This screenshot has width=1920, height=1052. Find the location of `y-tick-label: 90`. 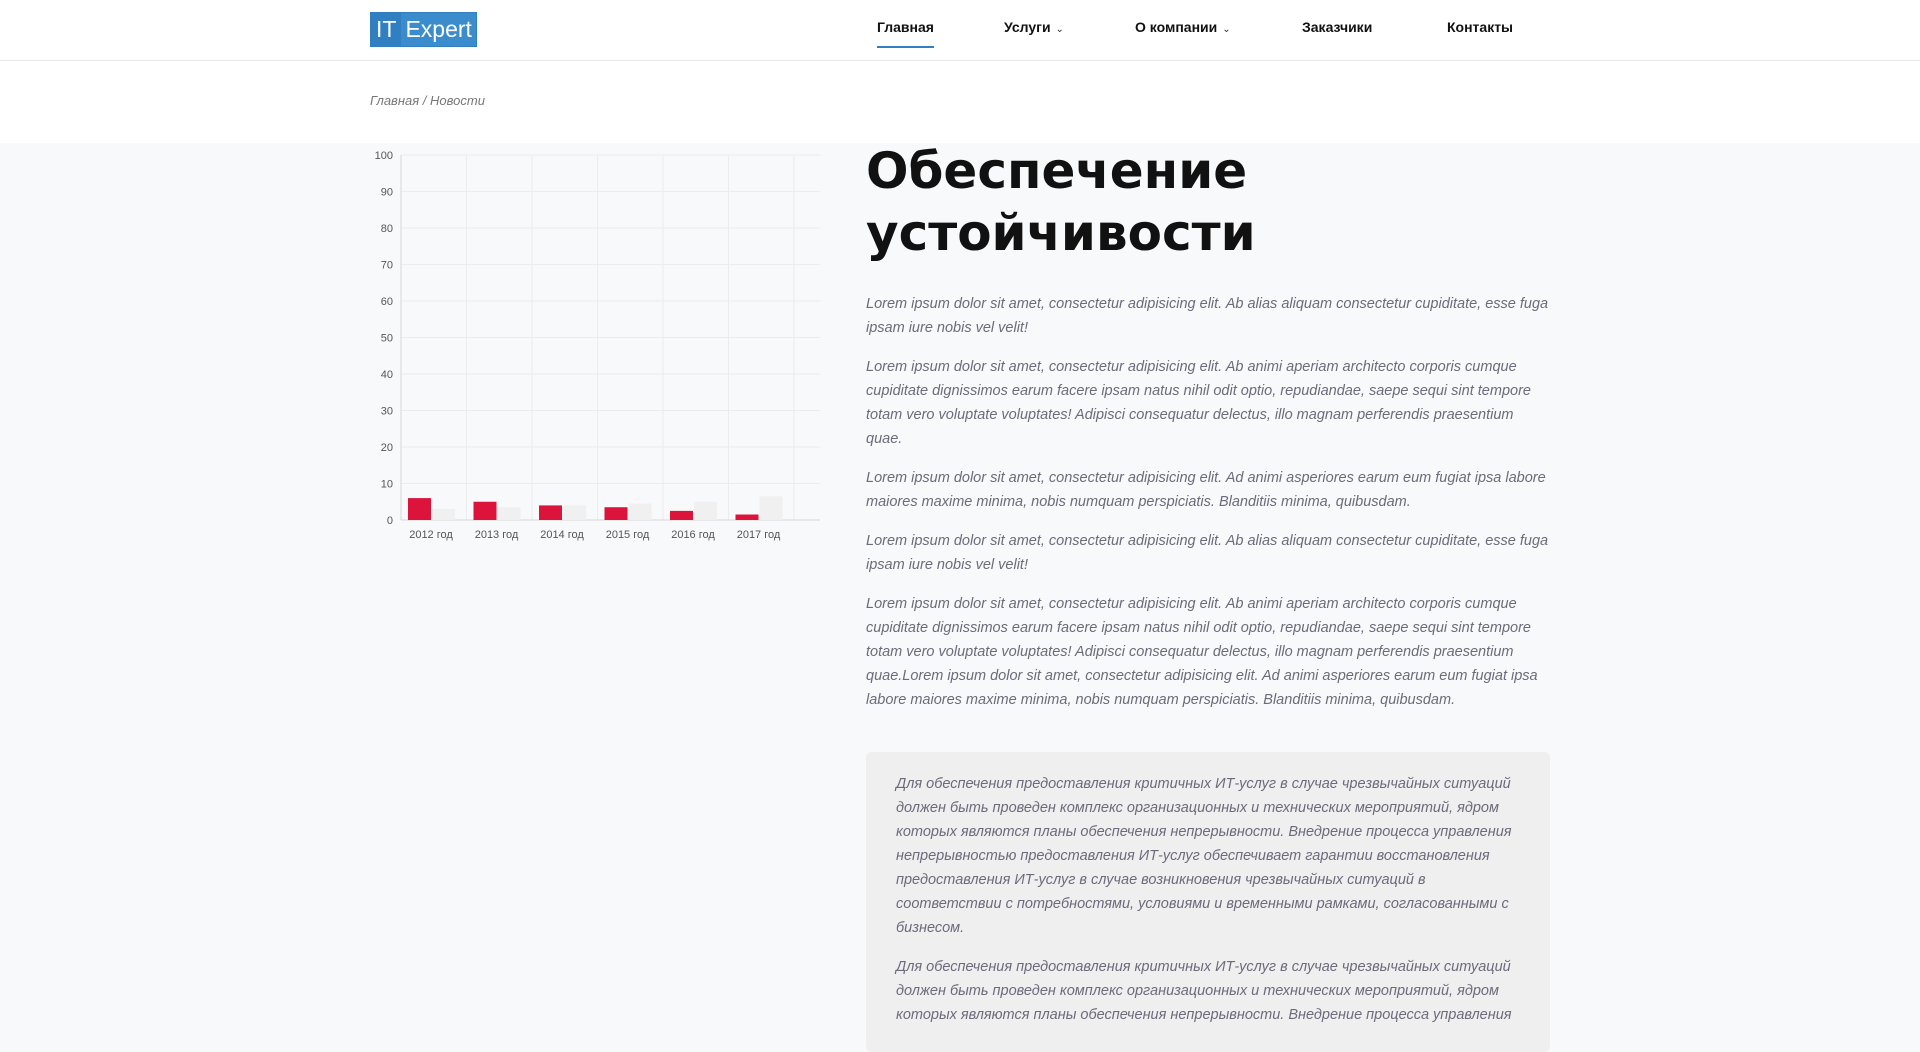

y-tick-label: 90 is located at coordinates (387, 193).